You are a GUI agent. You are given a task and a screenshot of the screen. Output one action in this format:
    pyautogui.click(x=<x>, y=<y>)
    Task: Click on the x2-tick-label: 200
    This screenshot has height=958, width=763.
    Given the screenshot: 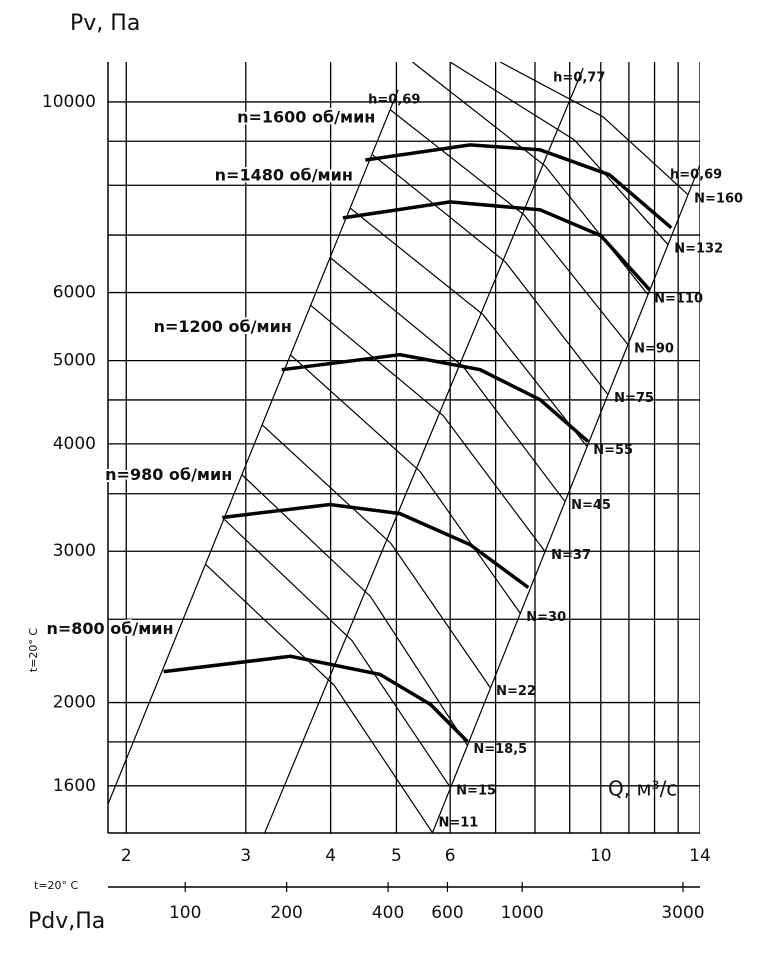 What is the action you would take?
    pyautogui.click(x=286, y=913)
    